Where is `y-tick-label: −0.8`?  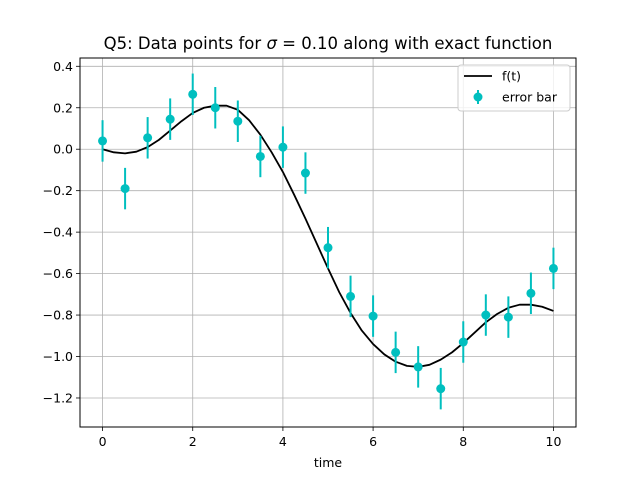 y-tick-label: −0.8 is located at coordinates (58, 315).